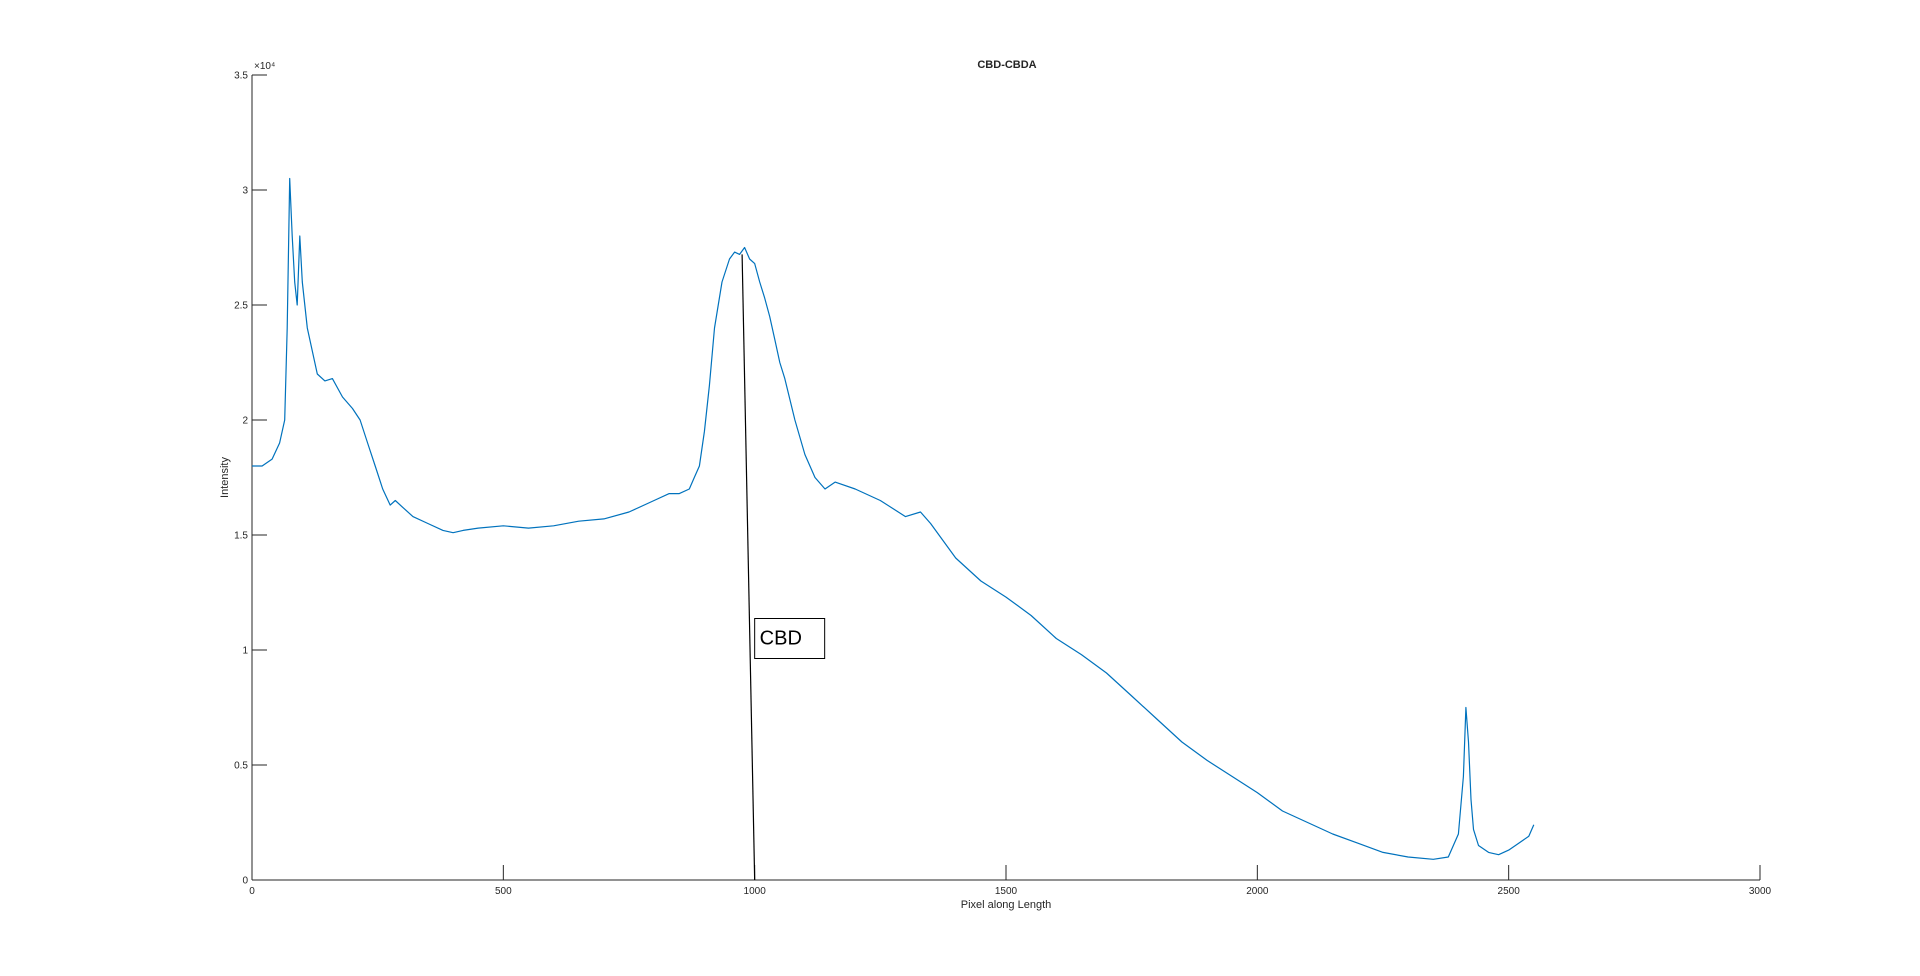  What do you see at coordinates (241, 766) in the screenshot?
I see `y-tick-label: 0.5` at bounding box center [241, 766].